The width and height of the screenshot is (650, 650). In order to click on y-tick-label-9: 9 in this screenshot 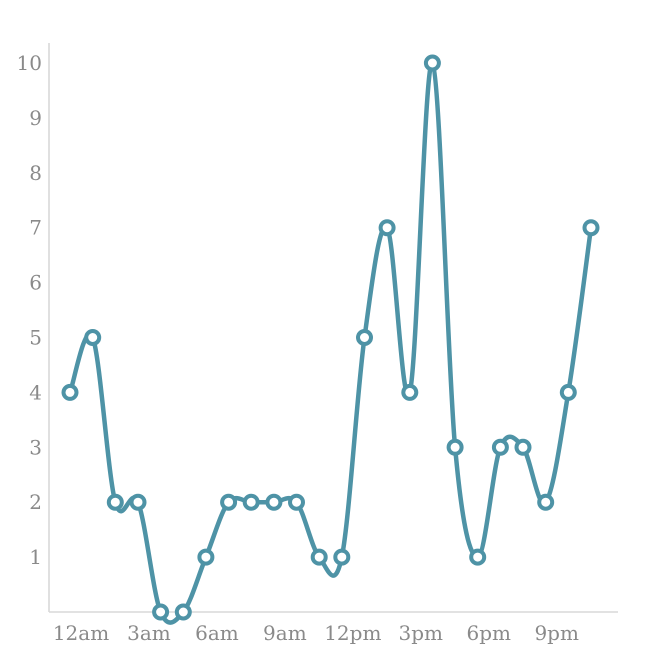, I will do `click(35, 118)`.